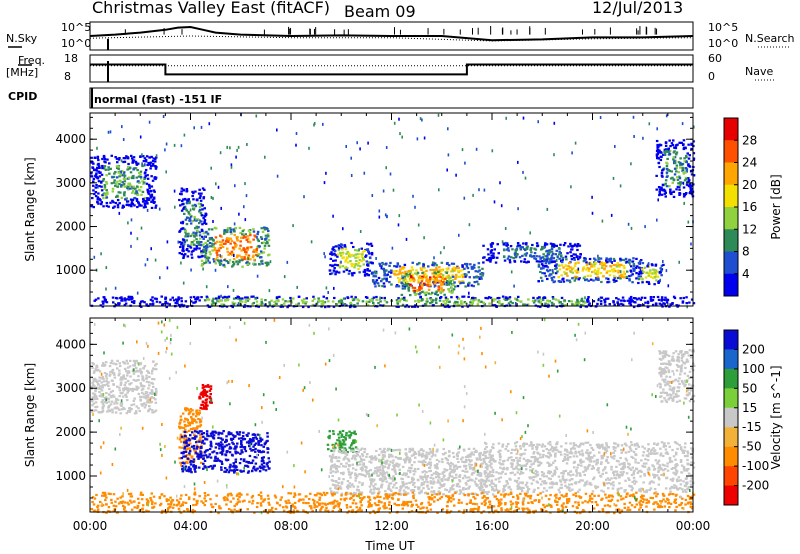 This screenshot has width=800, height=554. What do you see at coordinates (70, 270) in the screenshot?
I see `power-ytick-label-0: 1000` at bounding box center [70, 270].